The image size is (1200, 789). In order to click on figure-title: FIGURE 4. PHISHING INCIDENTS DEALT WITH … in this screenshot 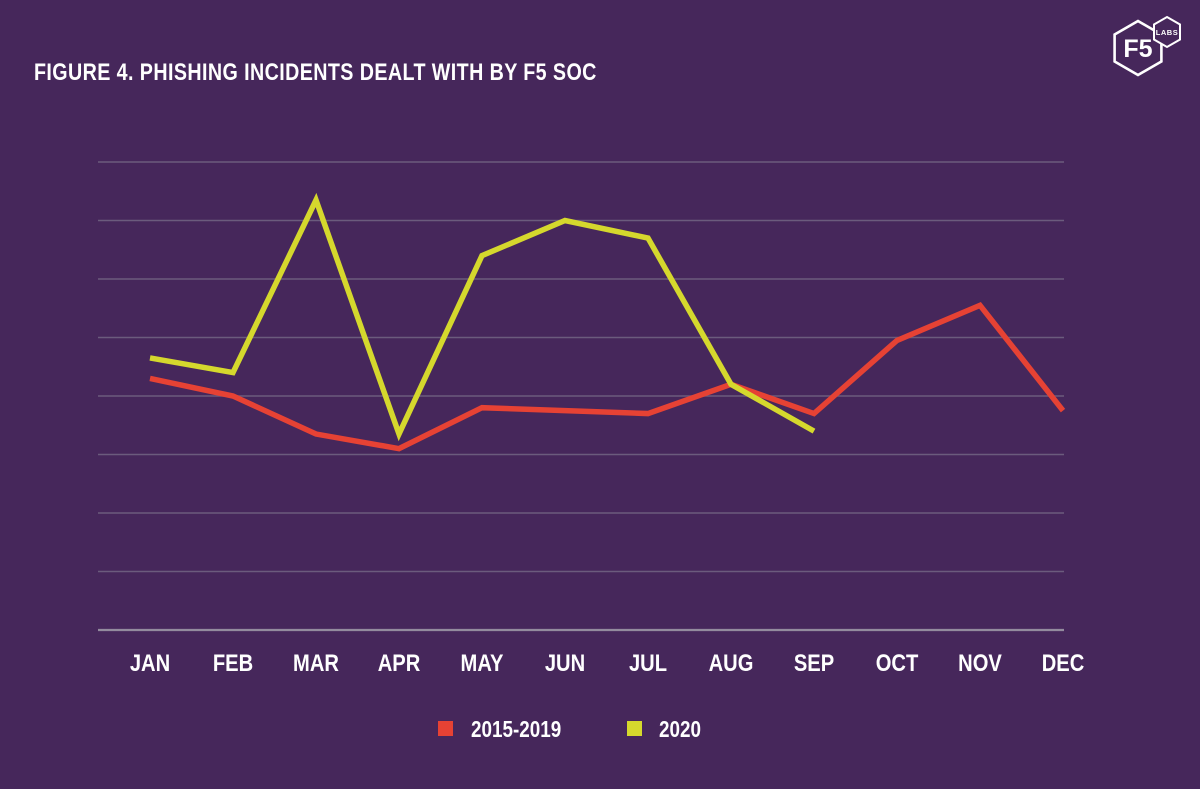, I will do `click(315, 72)`.